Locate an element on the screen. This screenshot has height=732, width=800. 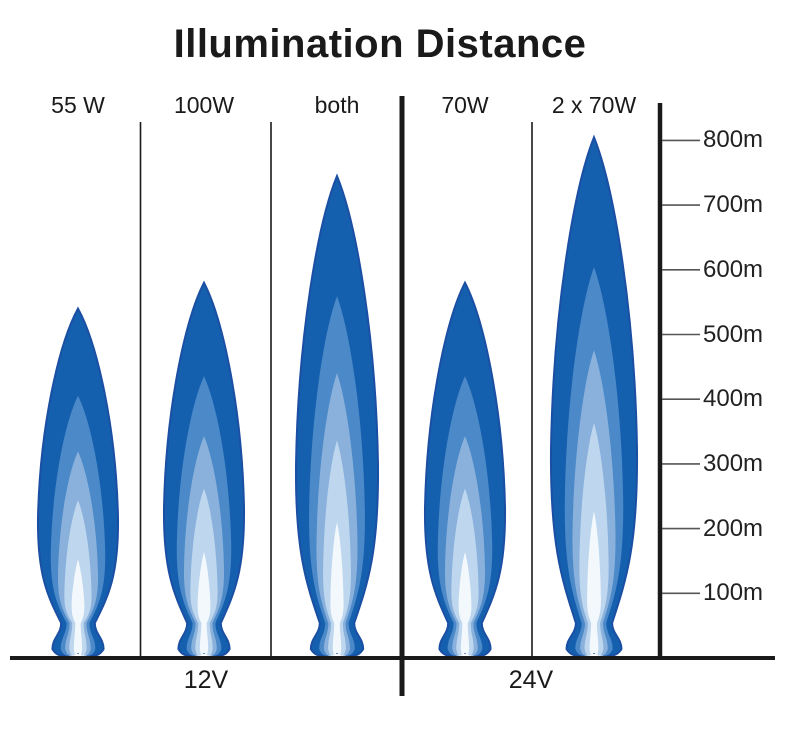
y-tick-label-800m: 800m is located at coordinates (733, 140).